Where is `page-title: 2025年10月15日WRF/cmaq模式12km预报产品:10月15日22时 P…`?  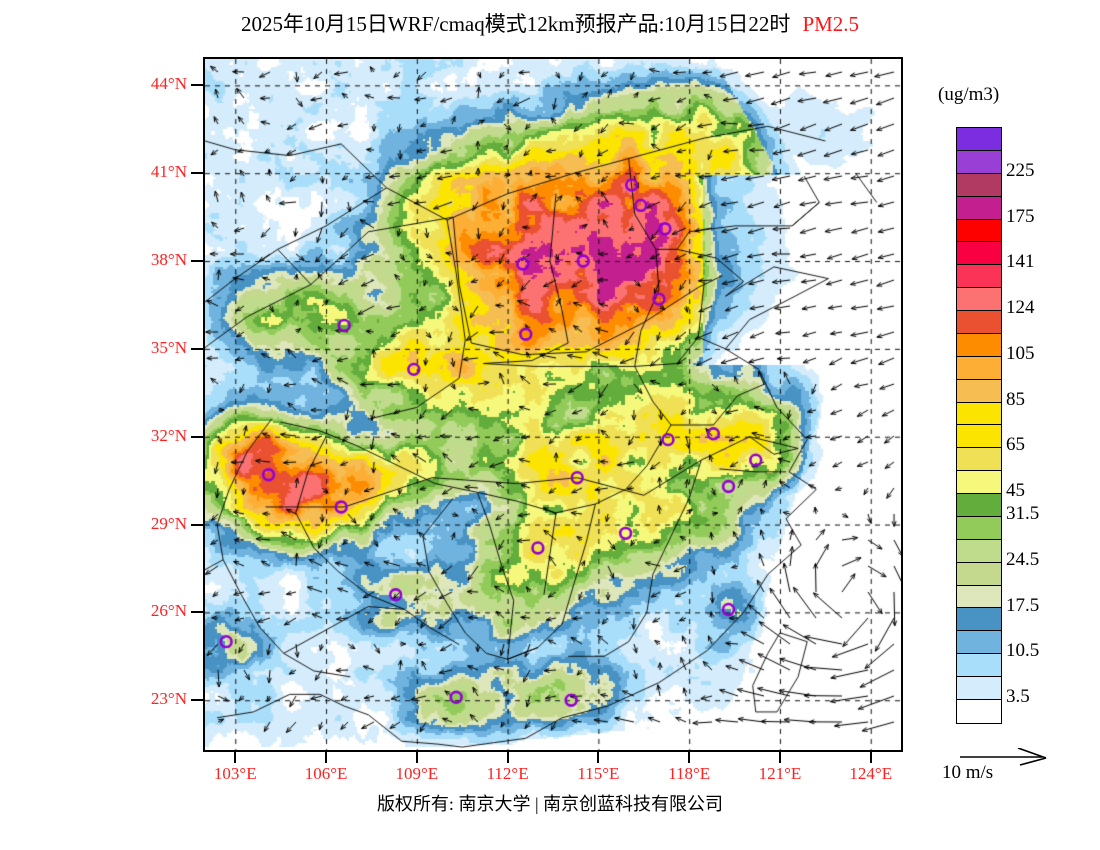
page-title: 2025年10月15日WRF/cmaq模式12km预报产品:10月15日22时 P… is located at coordinates (550, 23).